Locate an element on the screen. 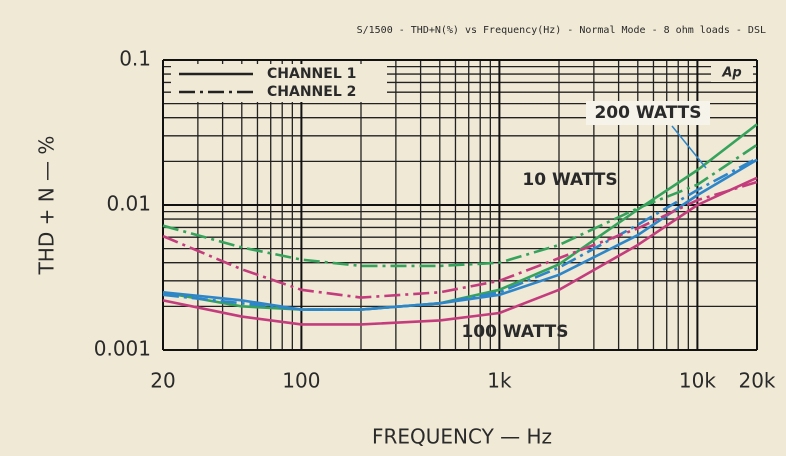 Image resolution: width=786 pixels, height=456 pixels. y-tick-label: 0.001 is located at coordinates (122, 349).